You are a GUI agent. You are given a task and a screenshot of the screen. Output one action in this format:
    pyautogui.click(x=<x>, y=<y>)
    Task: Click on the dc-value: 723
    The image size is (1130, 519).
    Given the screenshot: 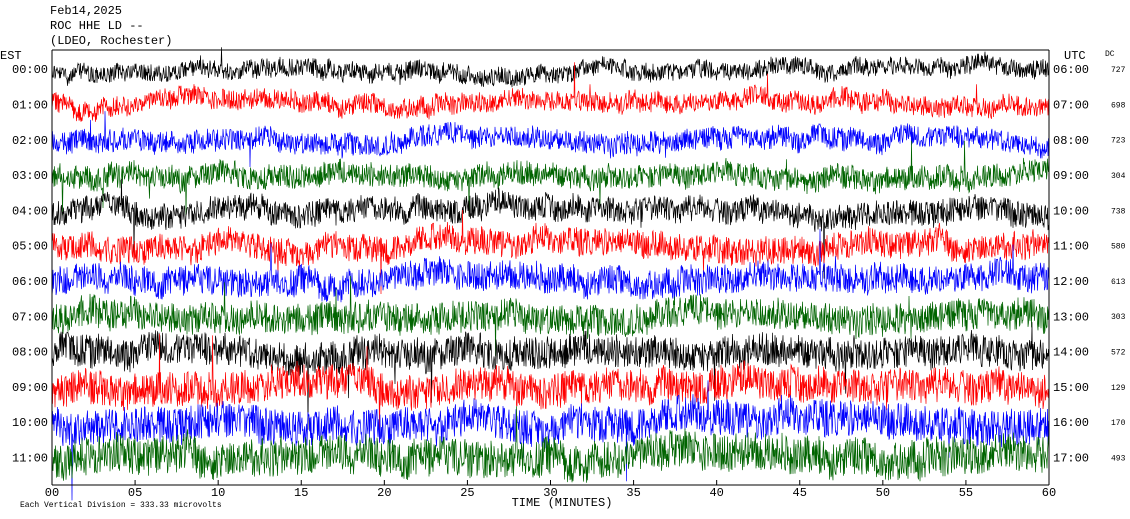 What is the action you would take?
    pyautogui.click(x=1118, y=141)
    